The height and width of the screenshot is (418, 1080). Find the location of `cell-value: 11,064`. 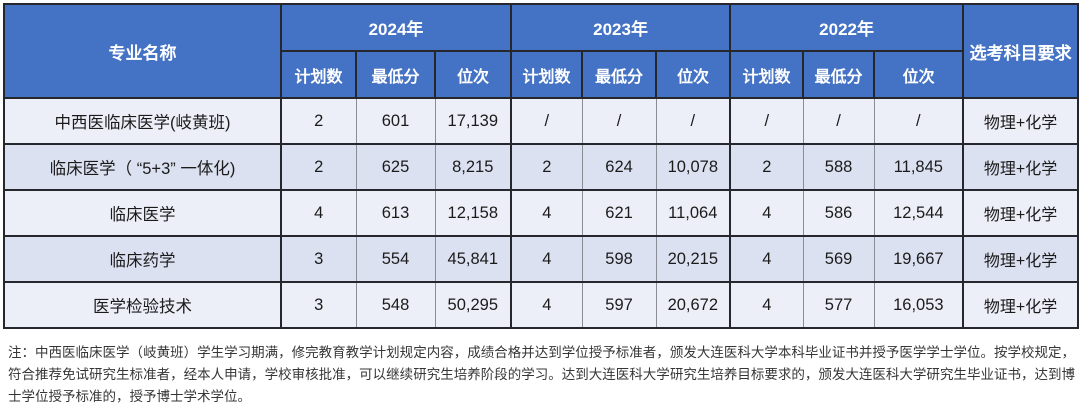

cell-value: 11,064 is located at coordinates (693, 213).